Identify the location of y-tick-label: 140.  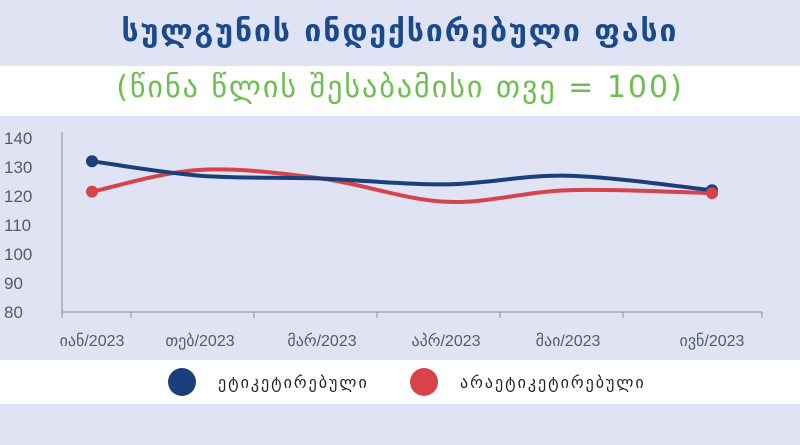
(18, 138).